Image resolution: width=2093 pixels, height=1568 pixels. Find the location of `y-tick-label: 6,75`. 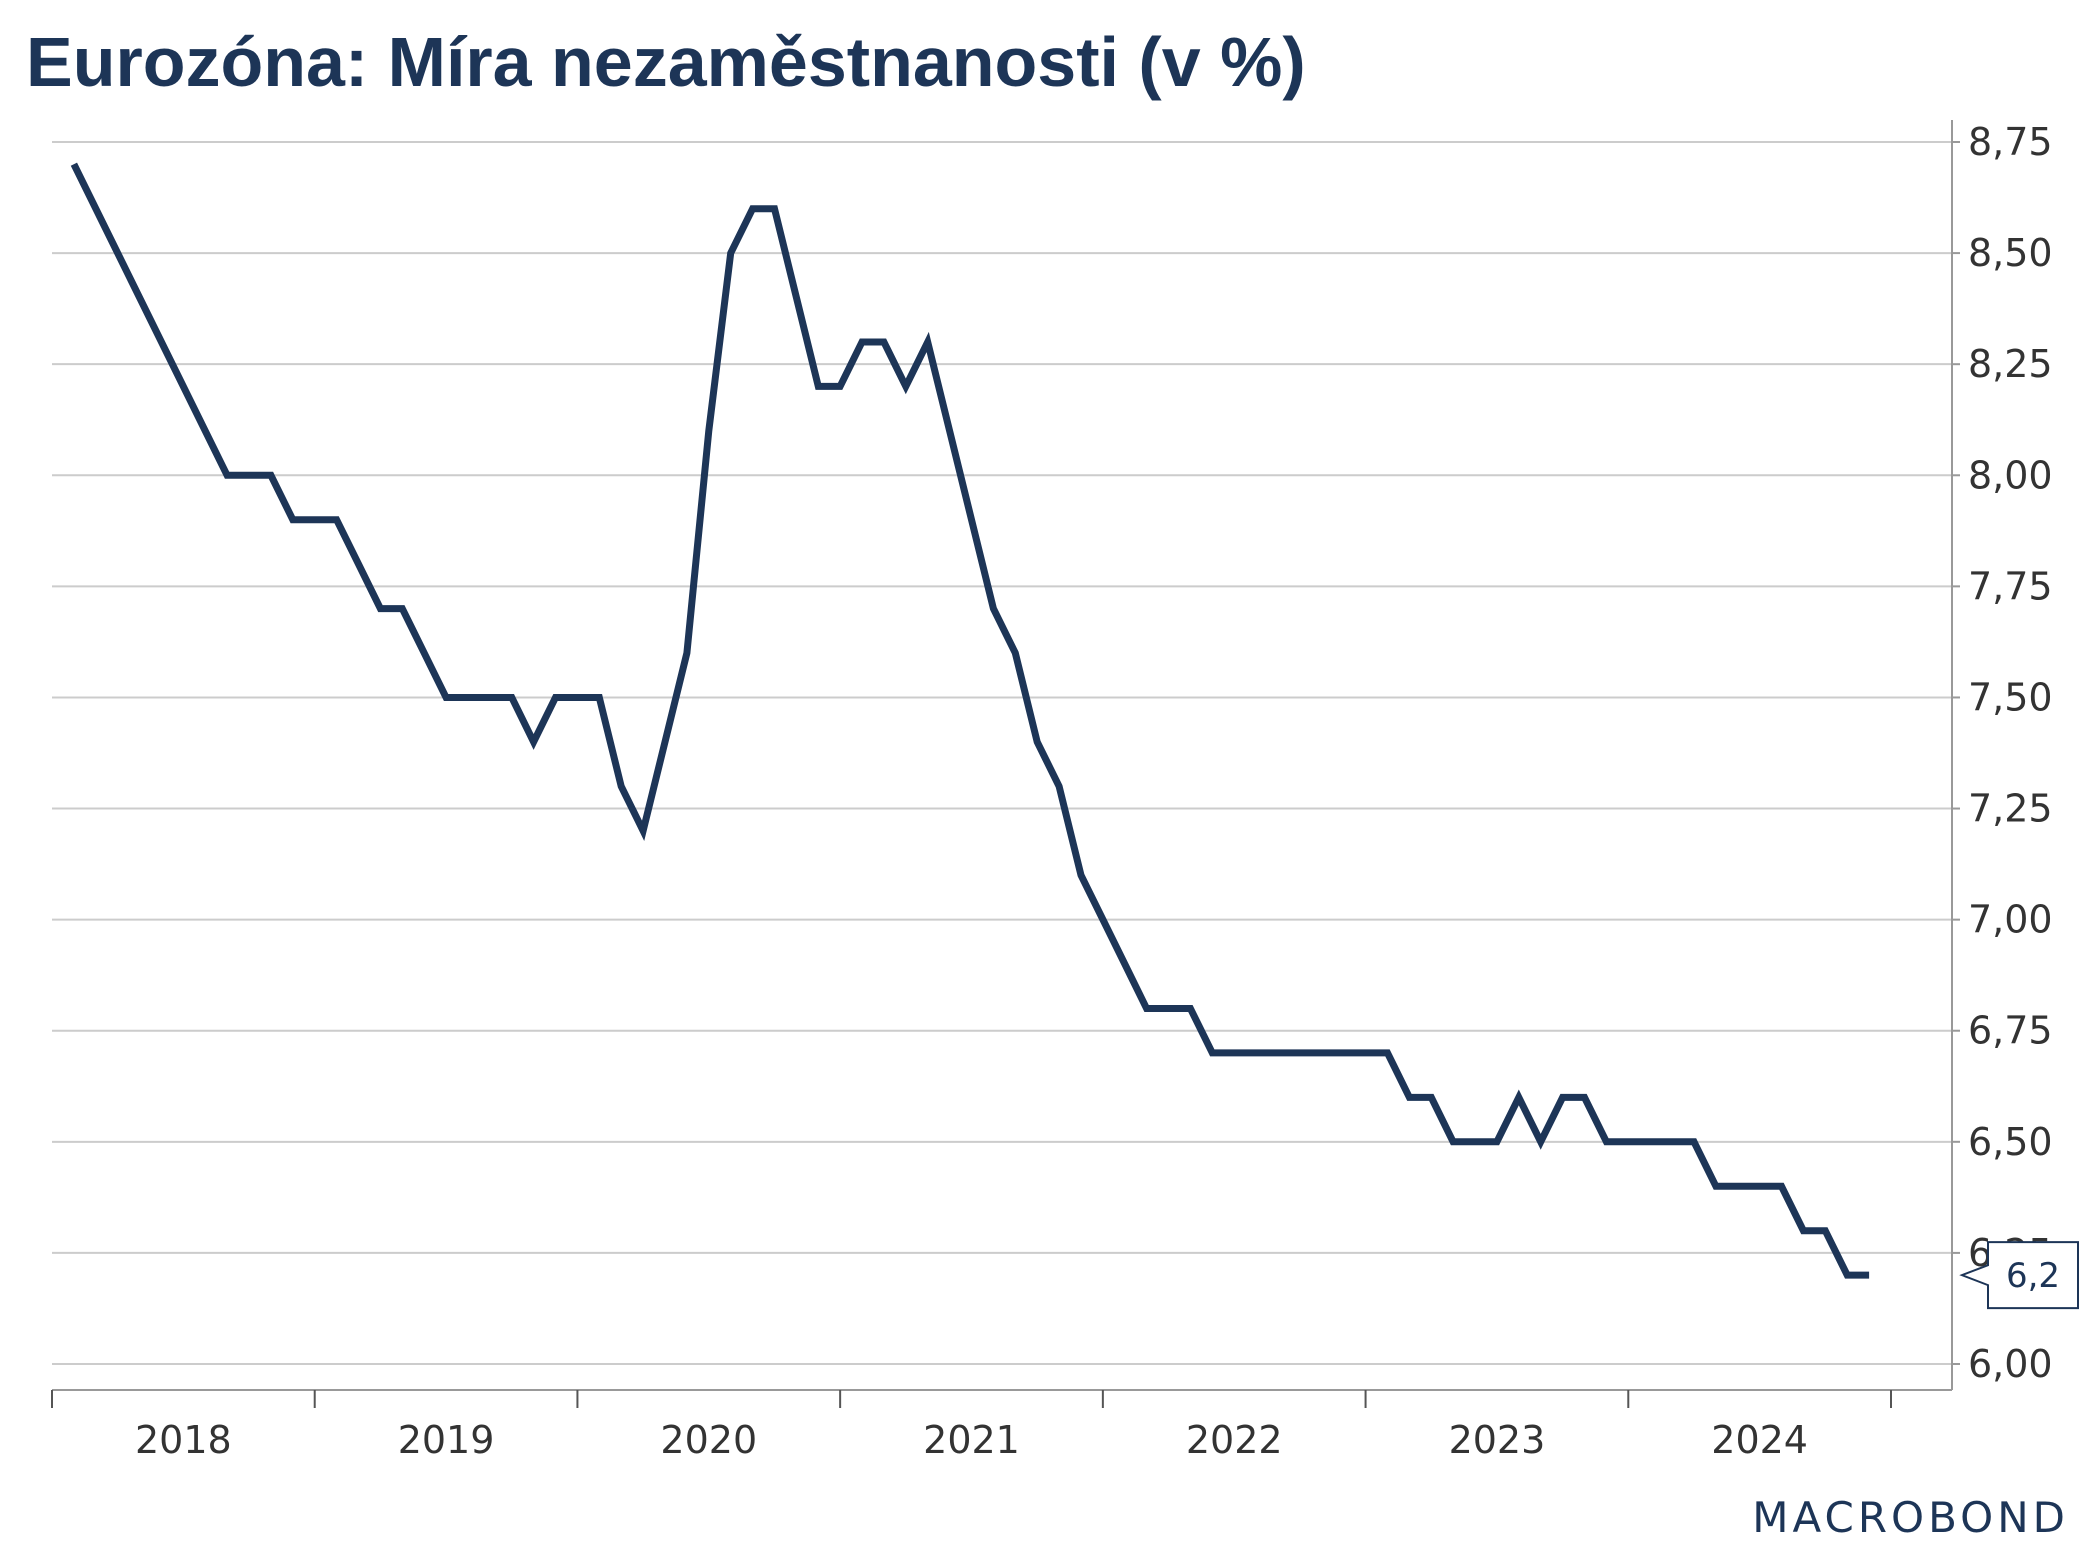

y-tick-label: 6,75 is located at coordinates (2010, 1031).